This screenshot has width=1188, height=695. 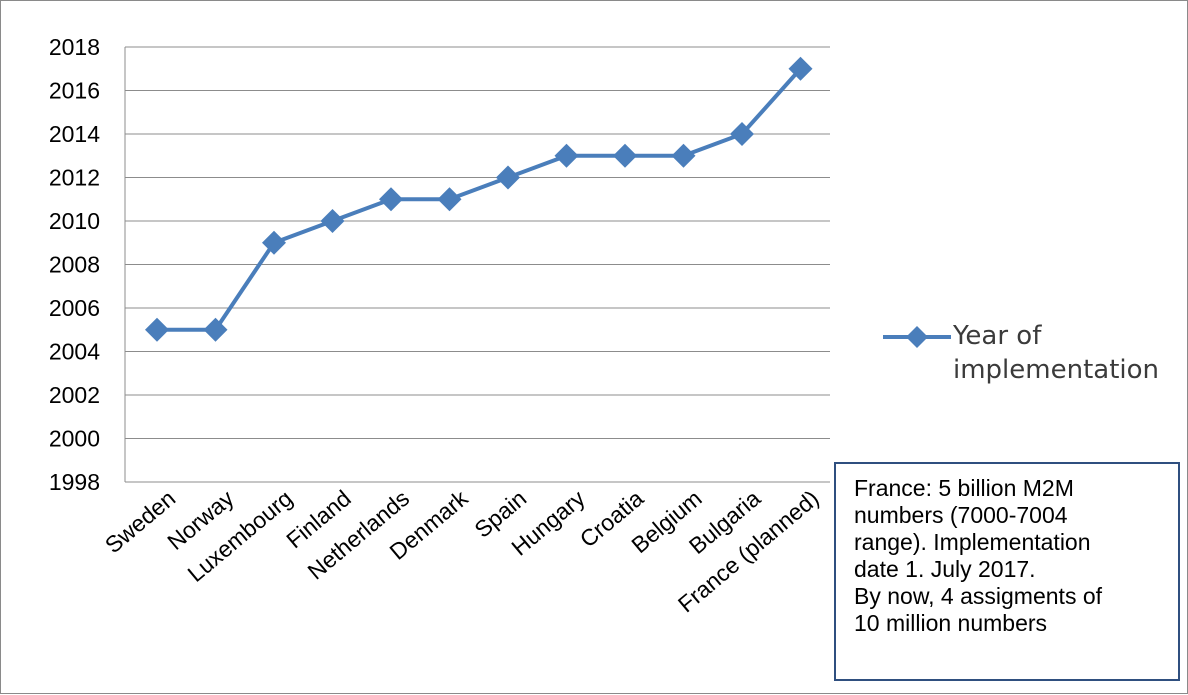 What do you see at coordinates (74, 482) in the screenshot?
I see `y-tick-label: 1998` at bounding box center [74, 482].